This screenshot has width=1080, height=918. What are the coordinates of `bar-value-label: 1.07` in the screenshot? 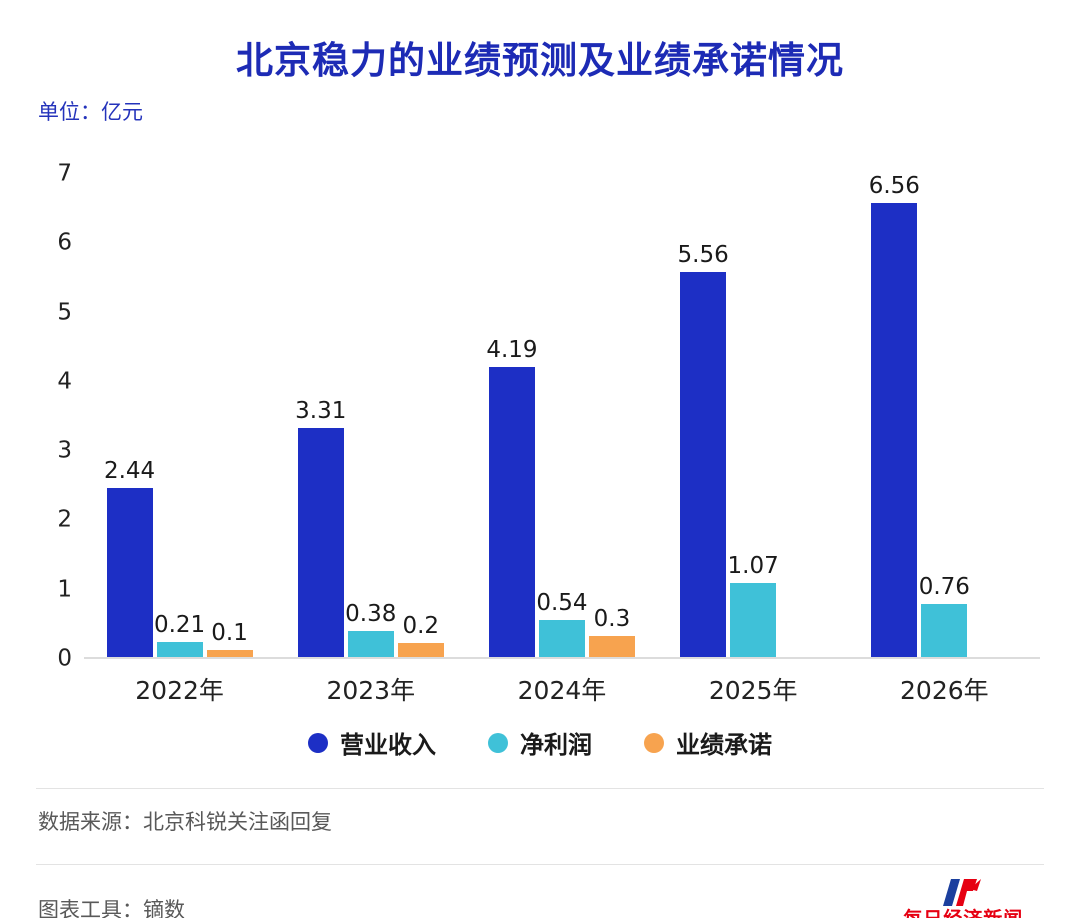 It's located at (753, 565).